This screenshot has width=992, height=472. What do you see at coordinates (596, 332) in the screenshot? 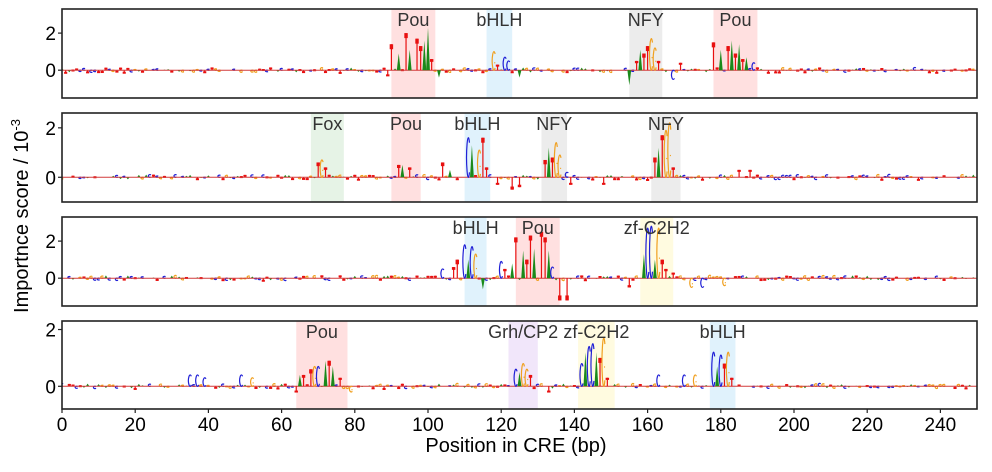
I see `motif-label: zf-C2H2` at bounding box center [596, 332].